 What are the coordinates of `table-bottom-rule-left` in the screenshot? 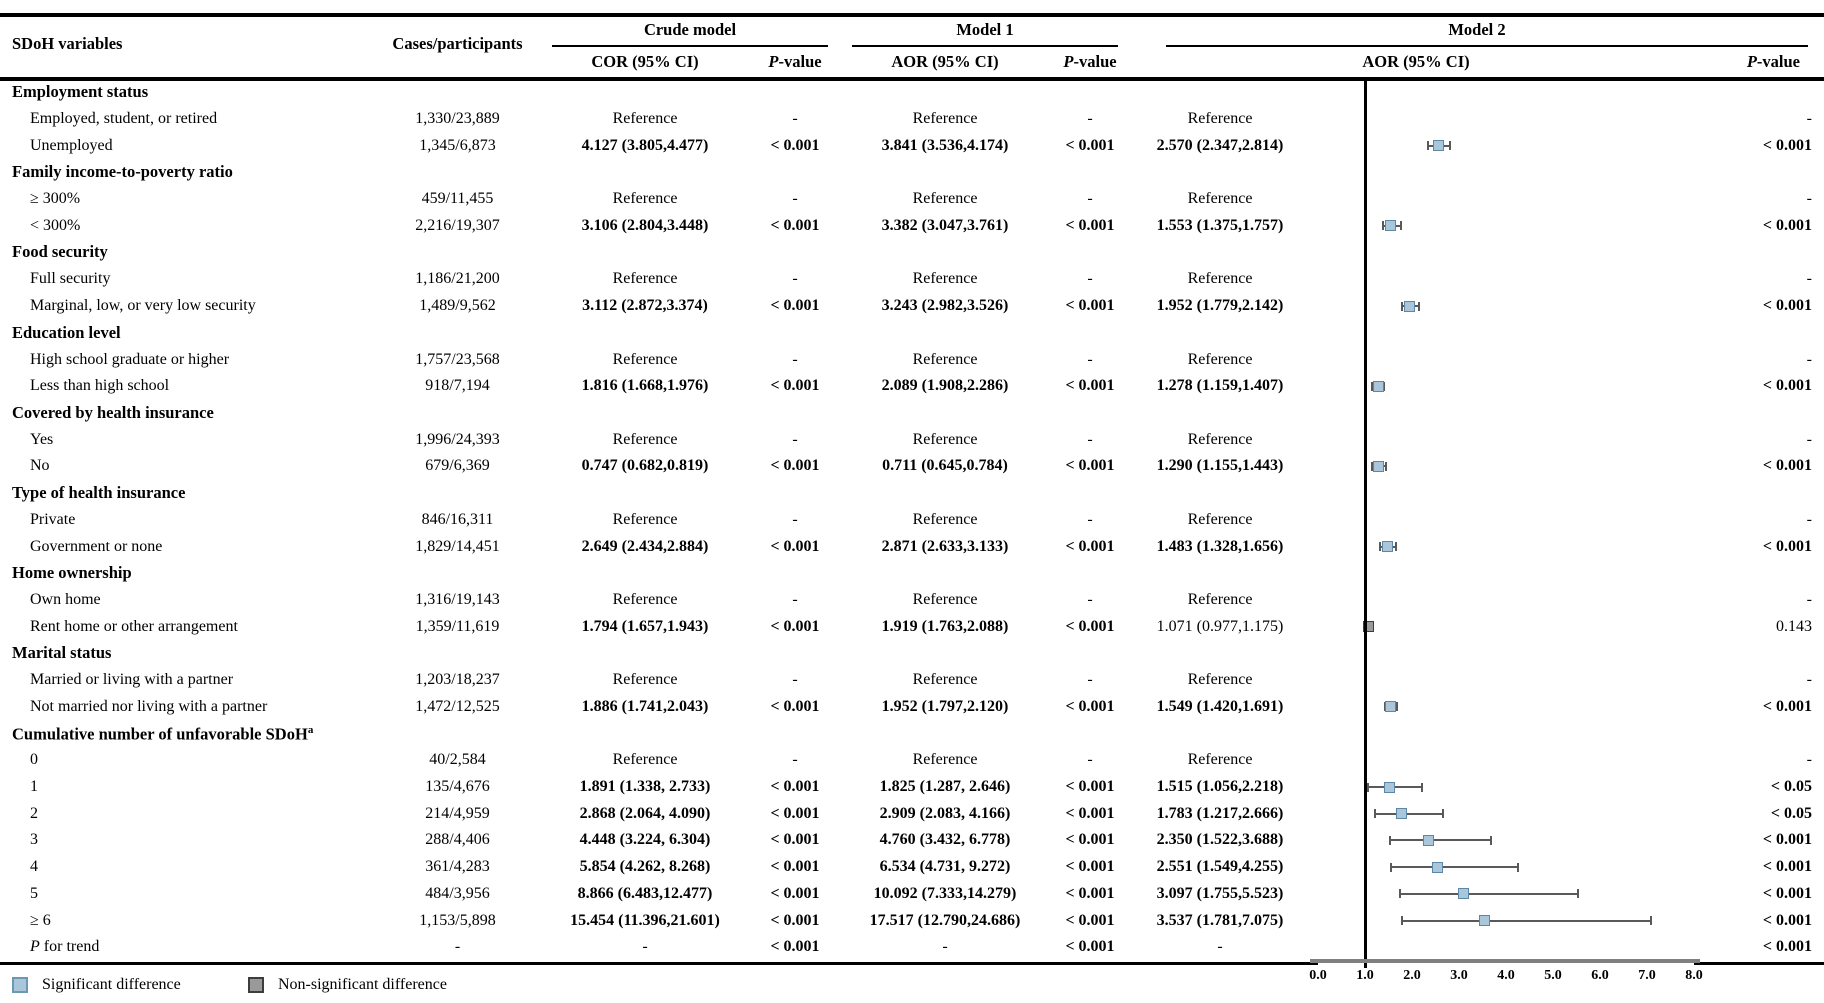 It's located at (659, 963).